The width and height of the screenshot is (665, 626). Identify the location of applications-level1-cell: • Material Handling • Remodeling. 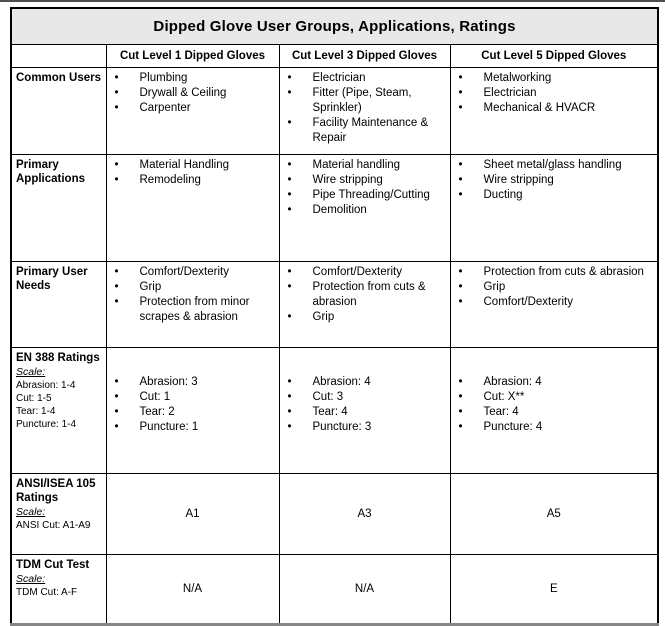
(192, 208).